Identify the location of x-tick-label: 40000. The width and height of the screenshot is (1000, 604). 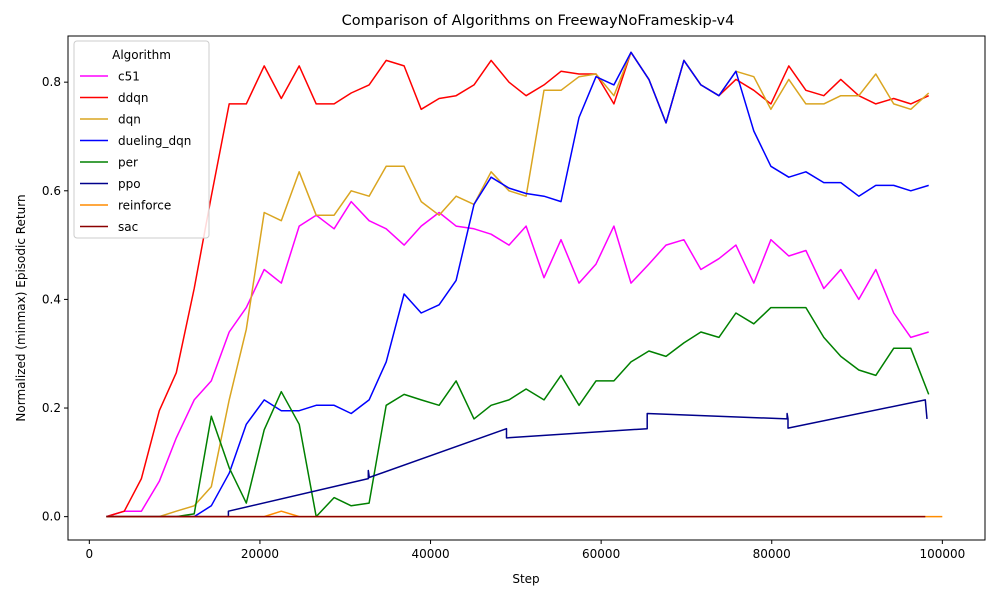
(430, 554).